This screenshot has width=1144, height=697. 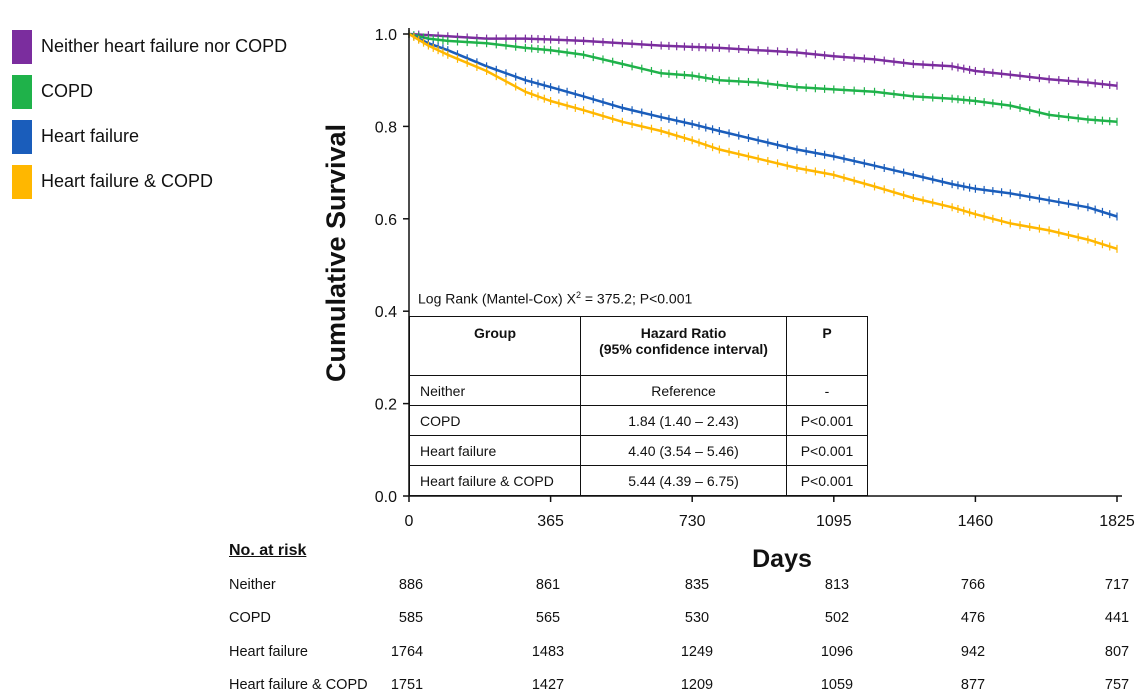 I want to click on y-tick-label: 0.0, so click(x=386, y=497).